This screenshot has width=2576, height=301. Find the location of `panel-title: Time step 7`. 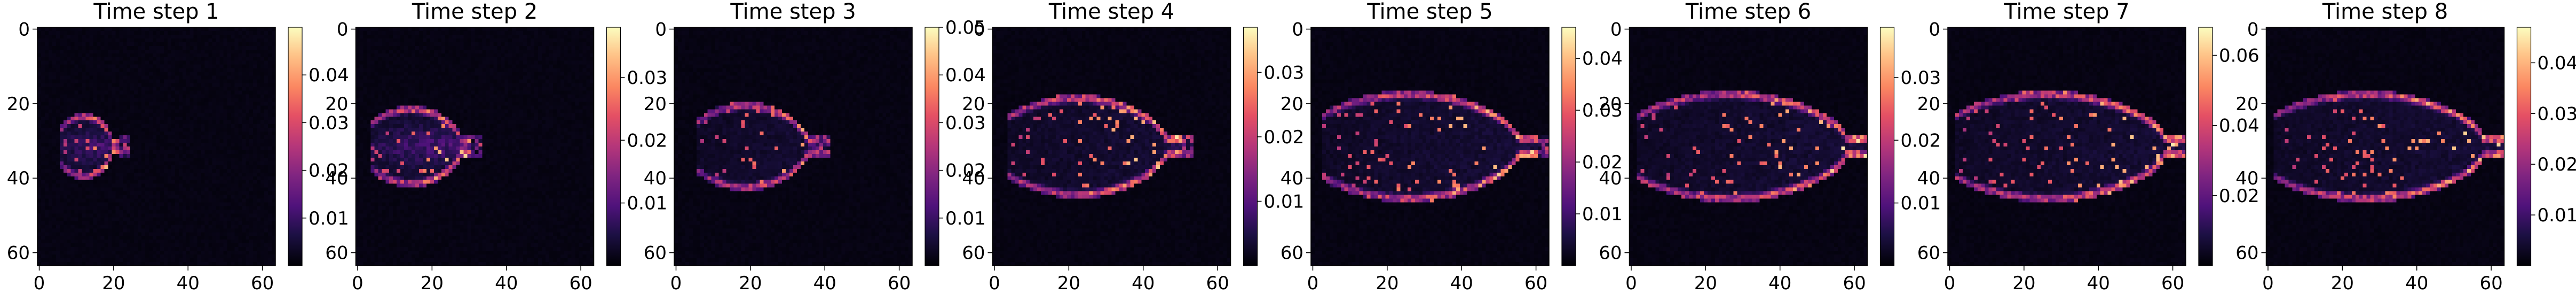

panel-title: Time step 7 is located at coordinates (2066, 12).